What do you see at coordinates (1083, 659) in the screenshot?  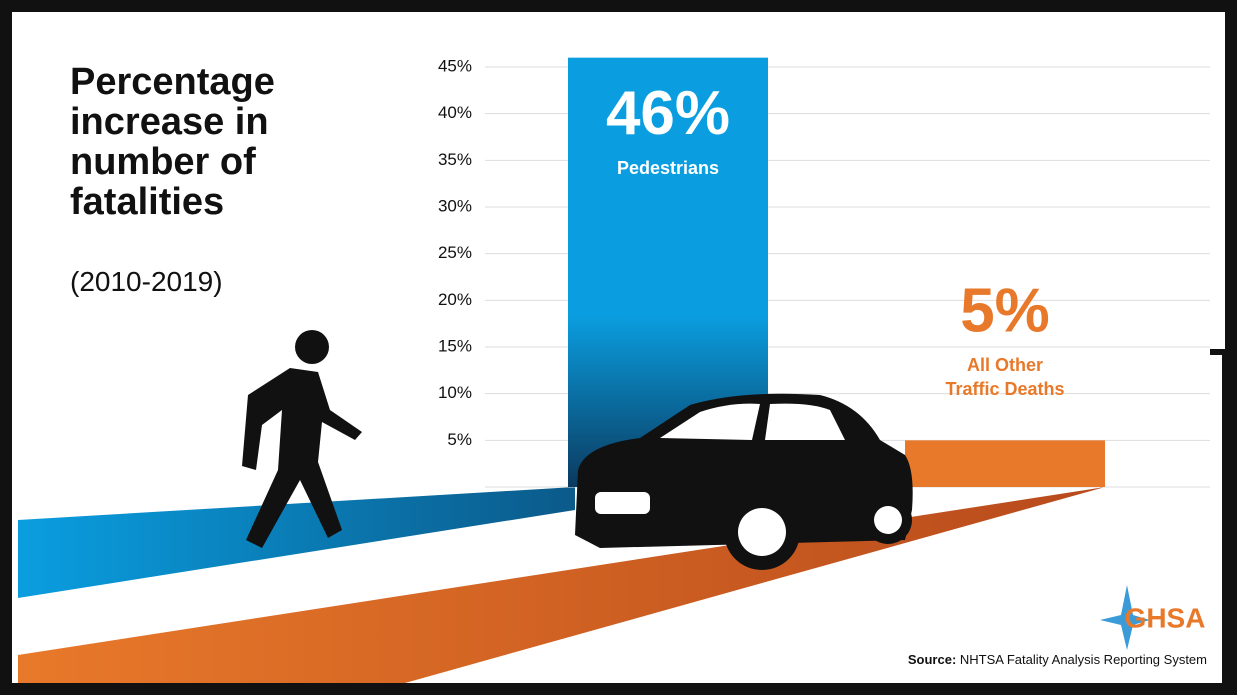 I see `source-text: NHTSA Fatality Analysis Reporting System` at bounding box center [1083, 659].